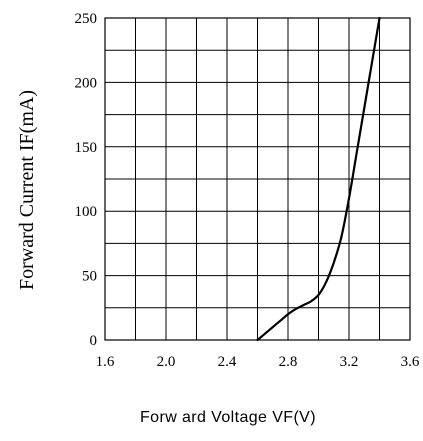 Image resolution: width=423 pixels, height=441 pixels. I want to click on x-axis-title: Forw ard Voltage VF(V), so click(228, 417).